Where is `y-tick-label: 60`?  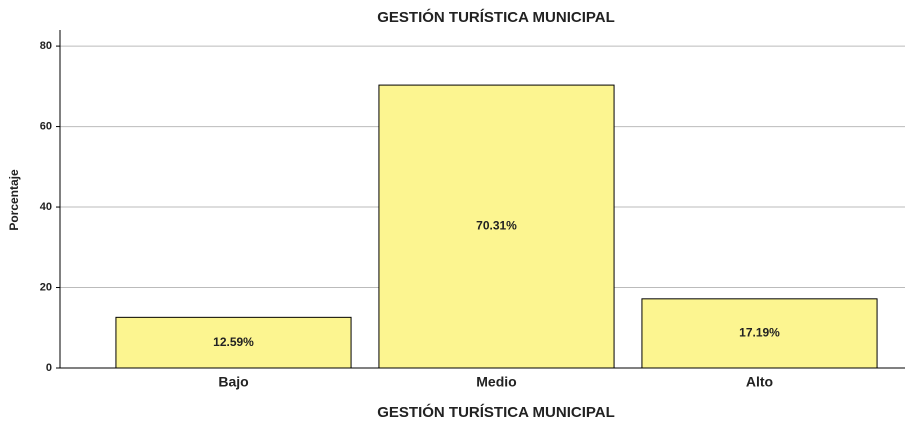
y-tick-label: 60 is located at coordinates (46, 126).